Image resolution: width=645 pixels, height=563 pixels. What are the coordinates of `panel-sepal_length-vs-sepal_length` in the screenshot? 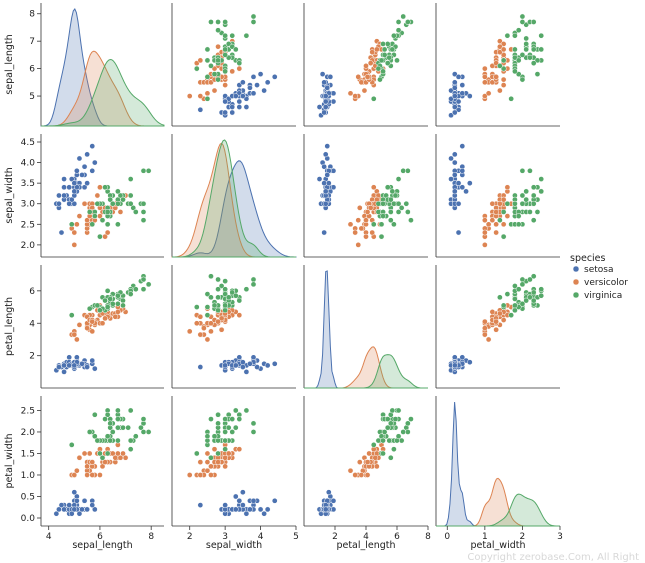 It's located at (102, 65).